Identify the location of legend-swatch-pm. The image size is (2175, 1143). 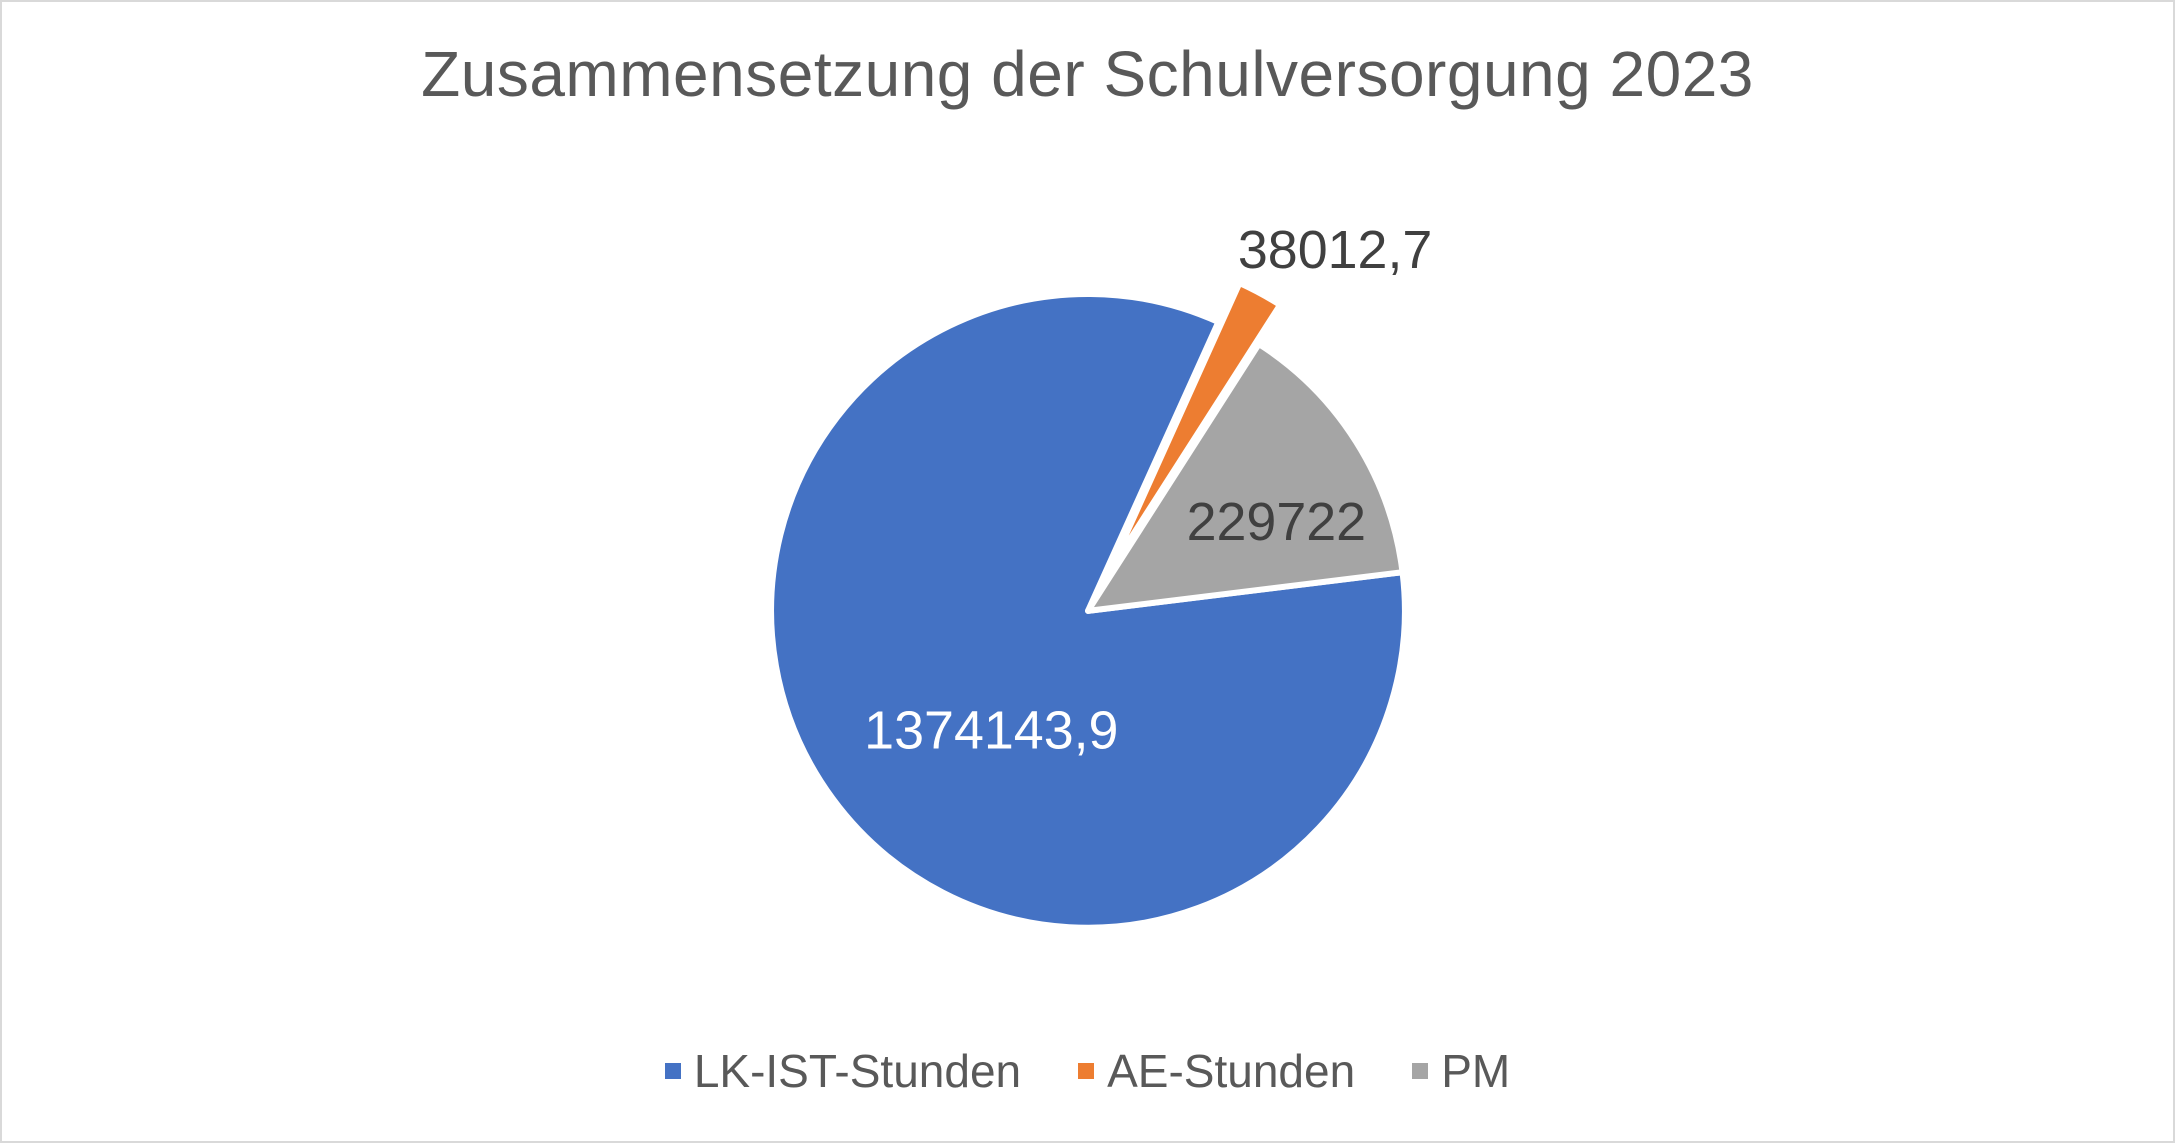
(1420, 1071).